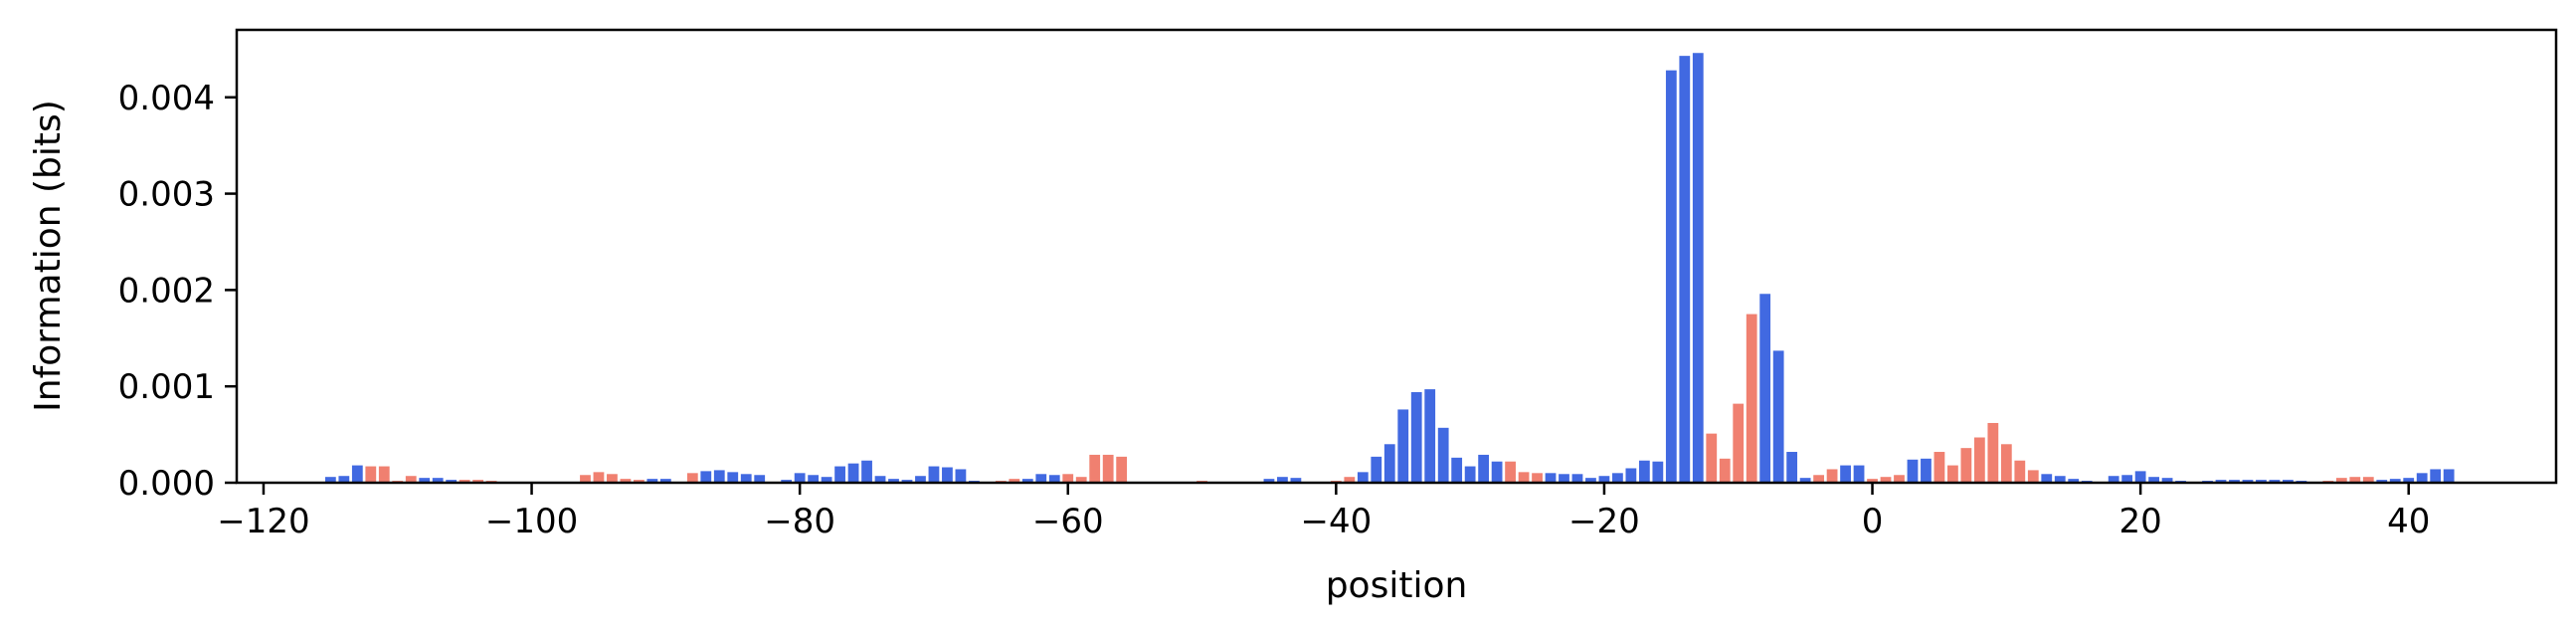  I want to click on x-tick-label: −100, so click(531, 521).